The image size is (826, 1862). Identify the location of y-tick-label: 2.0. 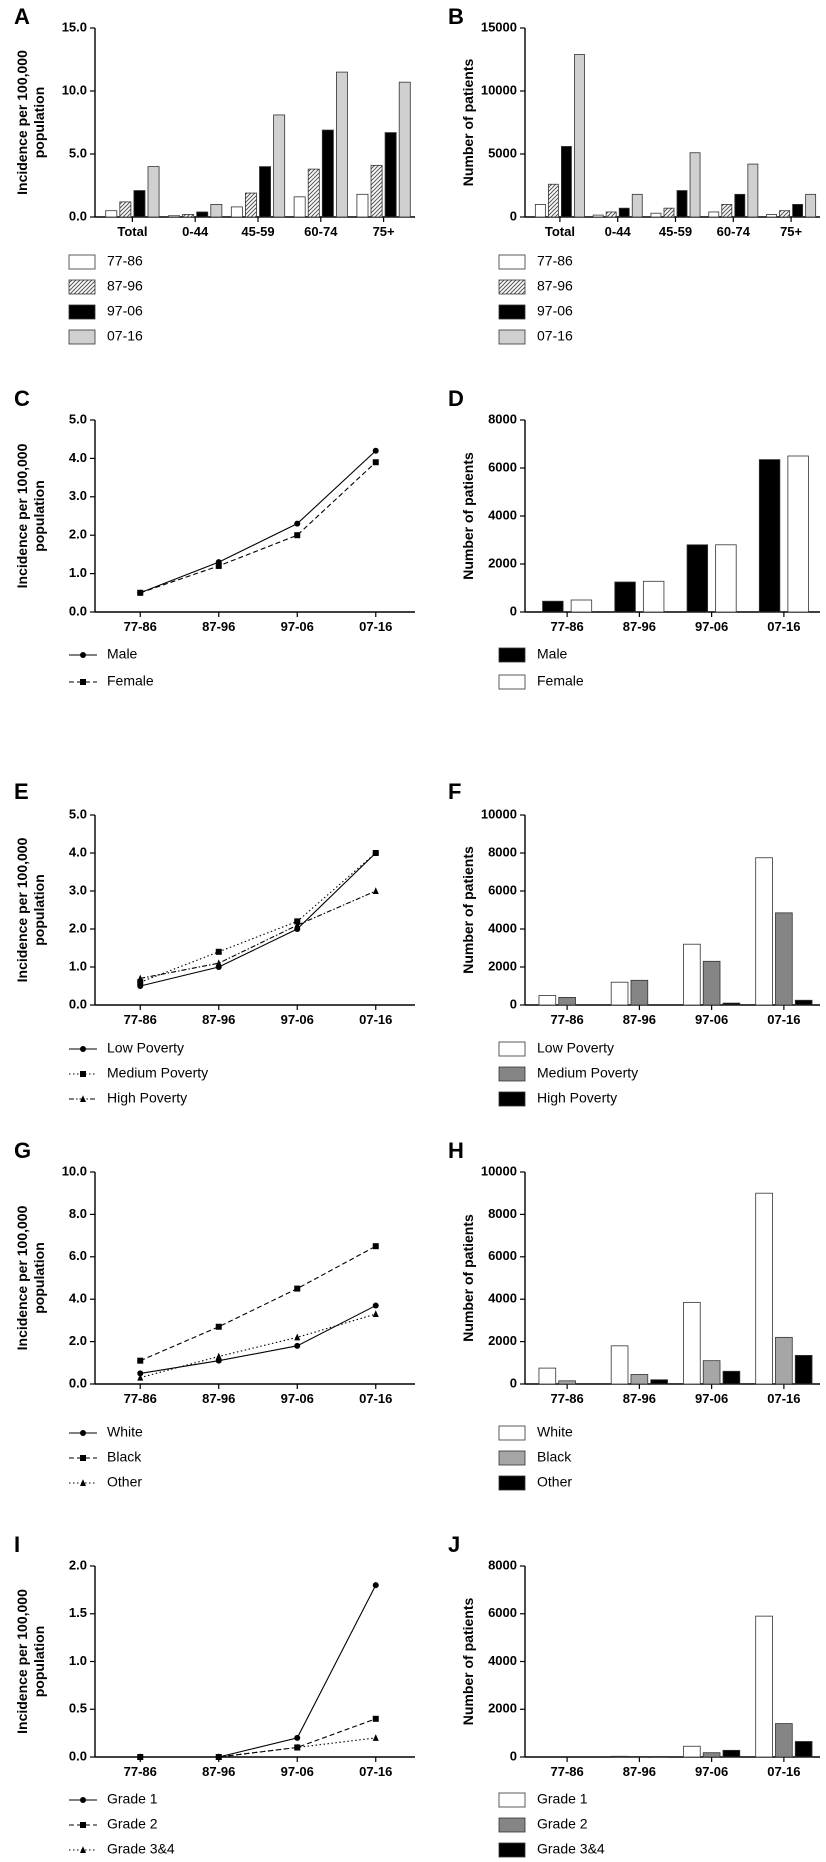
(78, 927).